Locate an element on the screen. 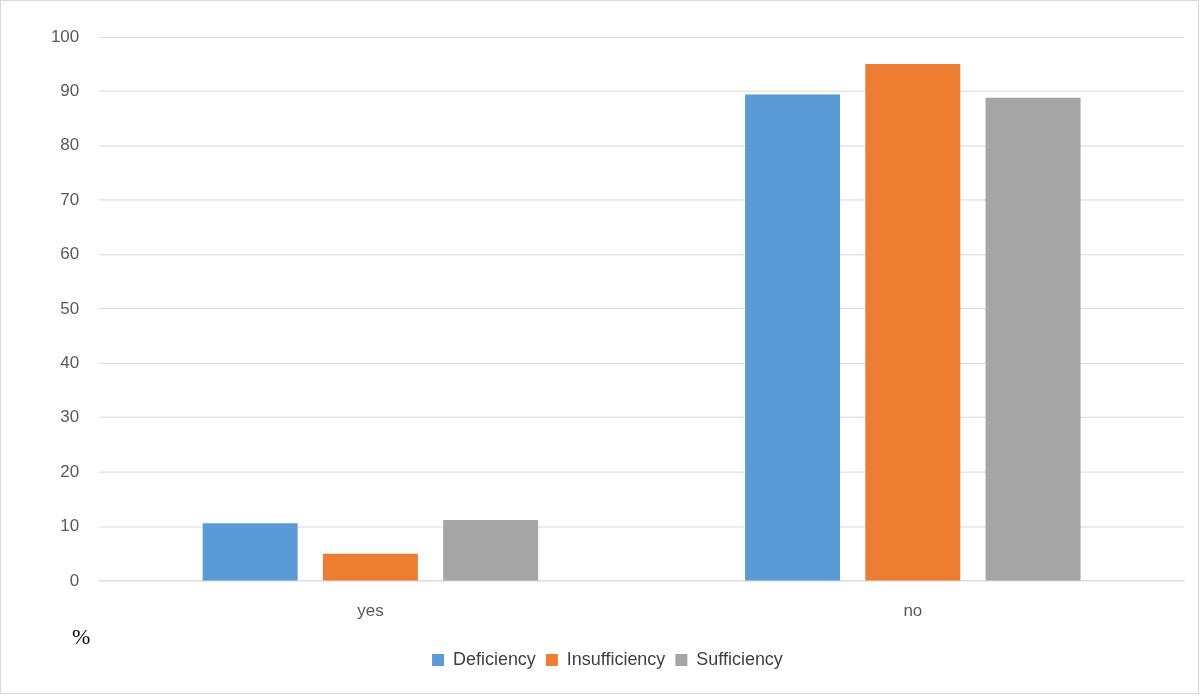  y-tick-label: 40 is located at coordinates (70, 362).